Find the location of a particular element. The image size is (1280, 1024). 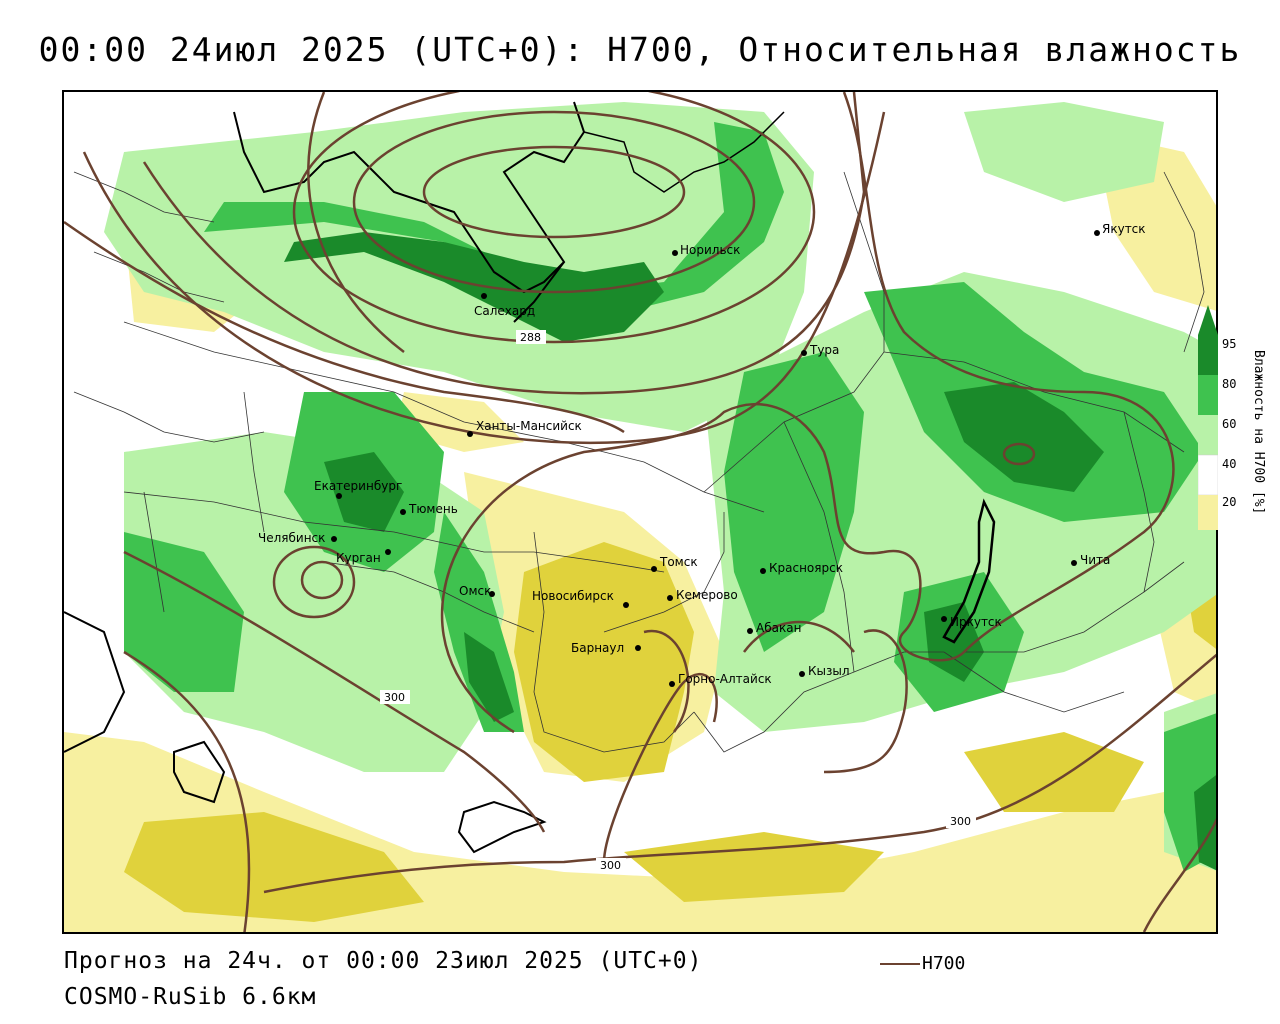

city-tyumen: Тюмень is located at coordinates (429, 509).